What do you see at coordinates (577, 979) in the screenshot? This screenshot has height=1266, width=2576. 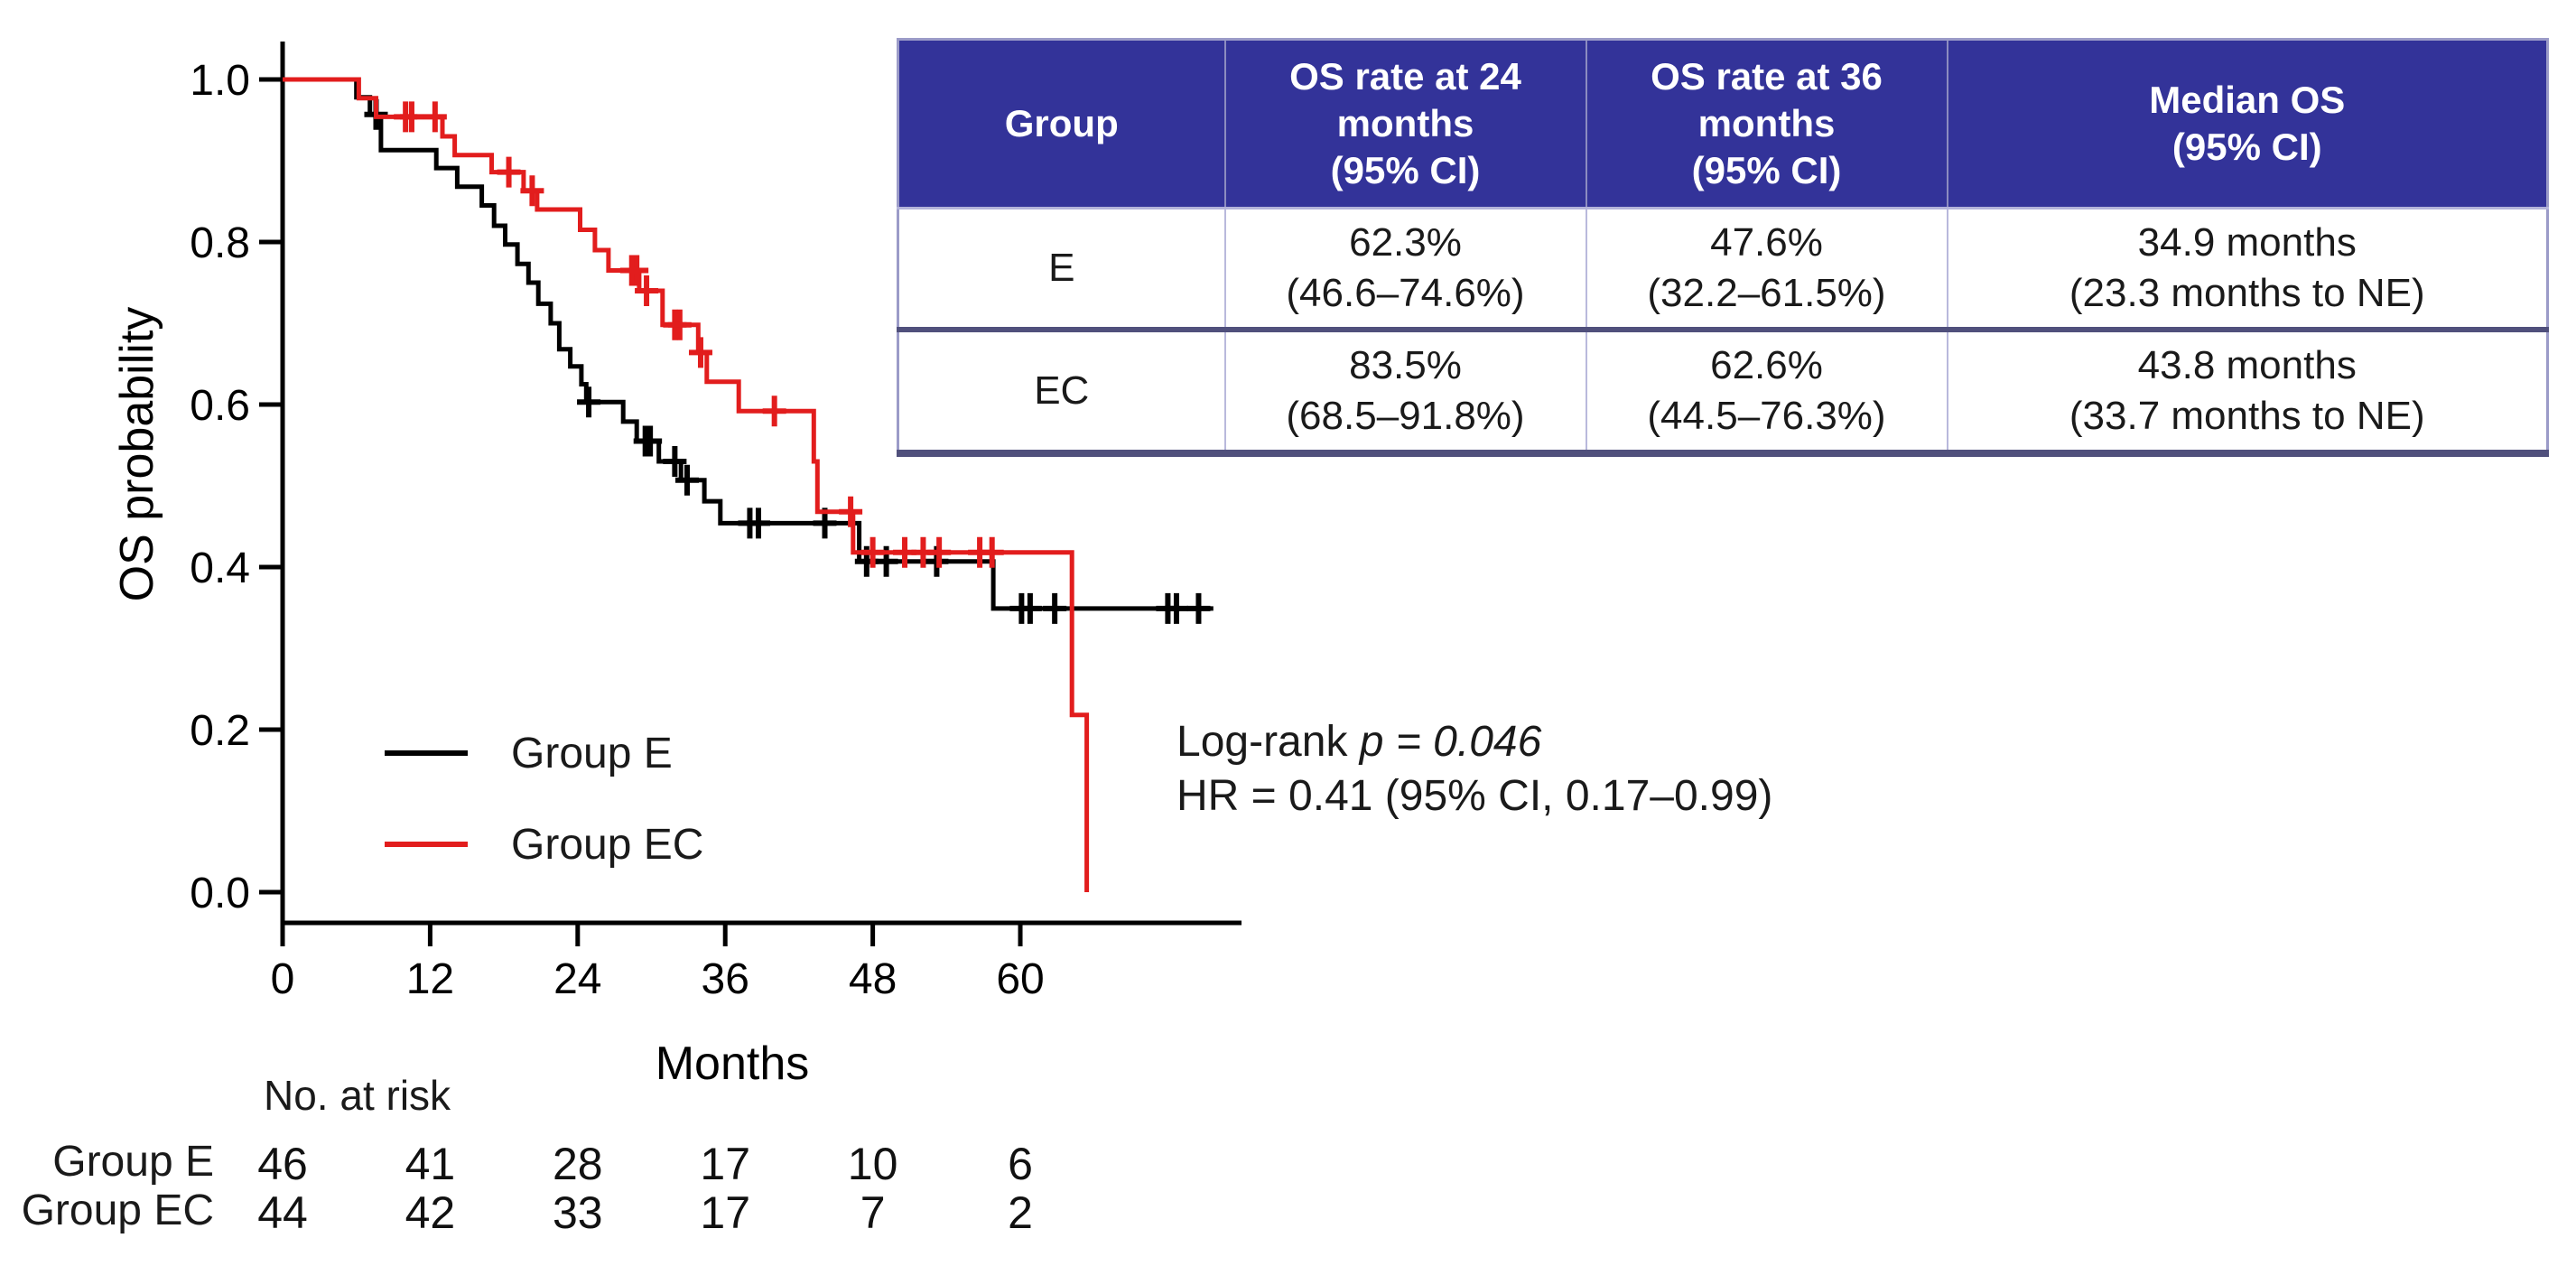 I see `x-tick-label: 24` at bounding box center [577, 979].